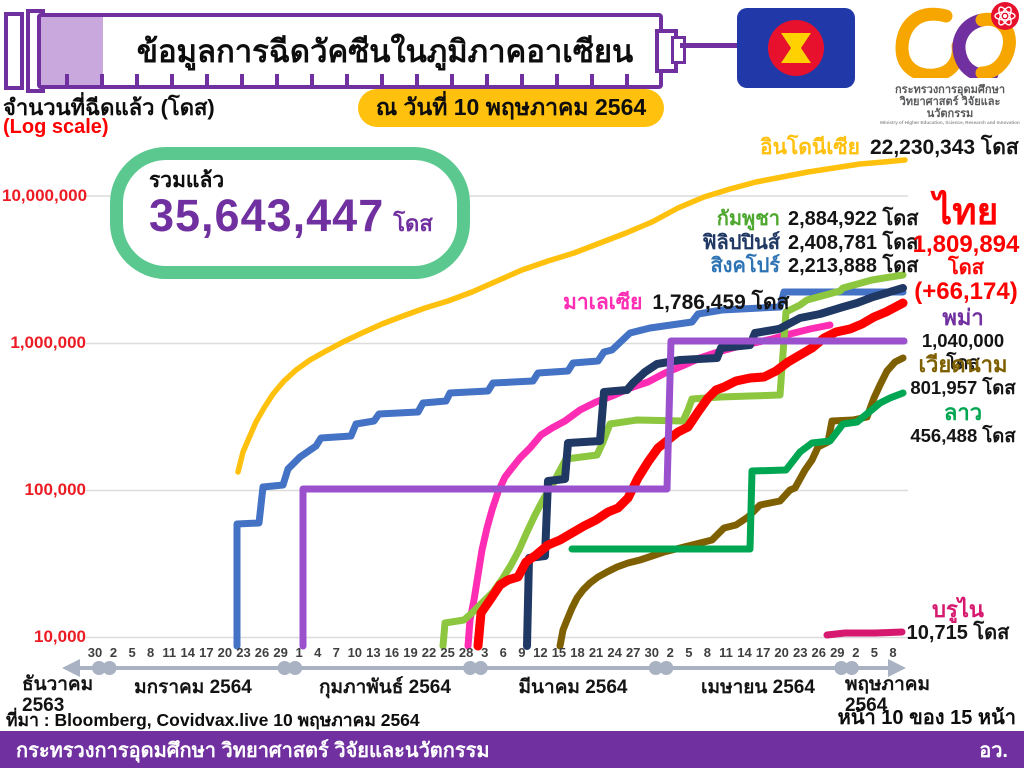 This screenshot has height=768, width=1024. Describe the element at coordinates (897, 668) in the screenshot. I see `x-axis-right-arrow` at that location.